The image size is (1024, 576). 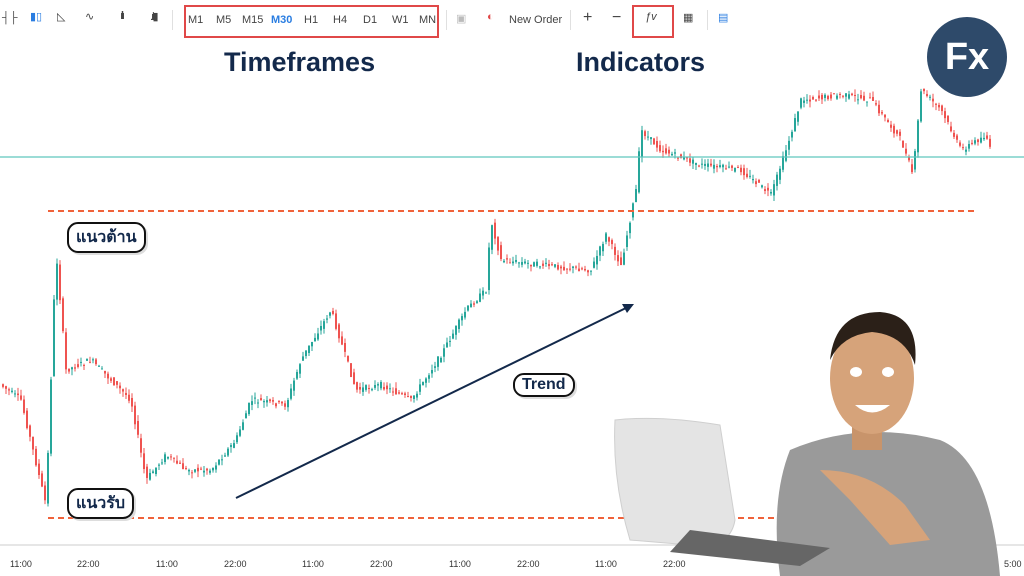 I want to click on trend-arrow, so click(x=432, y=402).